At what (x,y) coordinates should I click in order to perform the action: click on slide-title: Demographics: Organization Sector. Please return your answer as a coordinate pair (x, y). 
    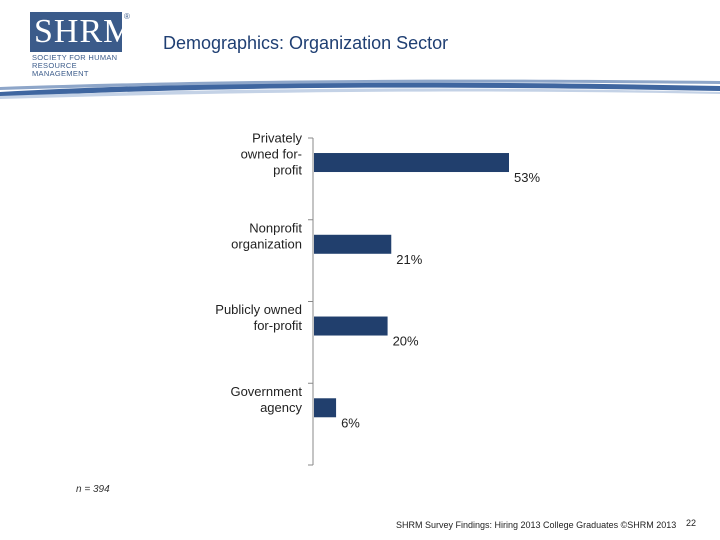
    Looking at the image, I should click on (306, 43).